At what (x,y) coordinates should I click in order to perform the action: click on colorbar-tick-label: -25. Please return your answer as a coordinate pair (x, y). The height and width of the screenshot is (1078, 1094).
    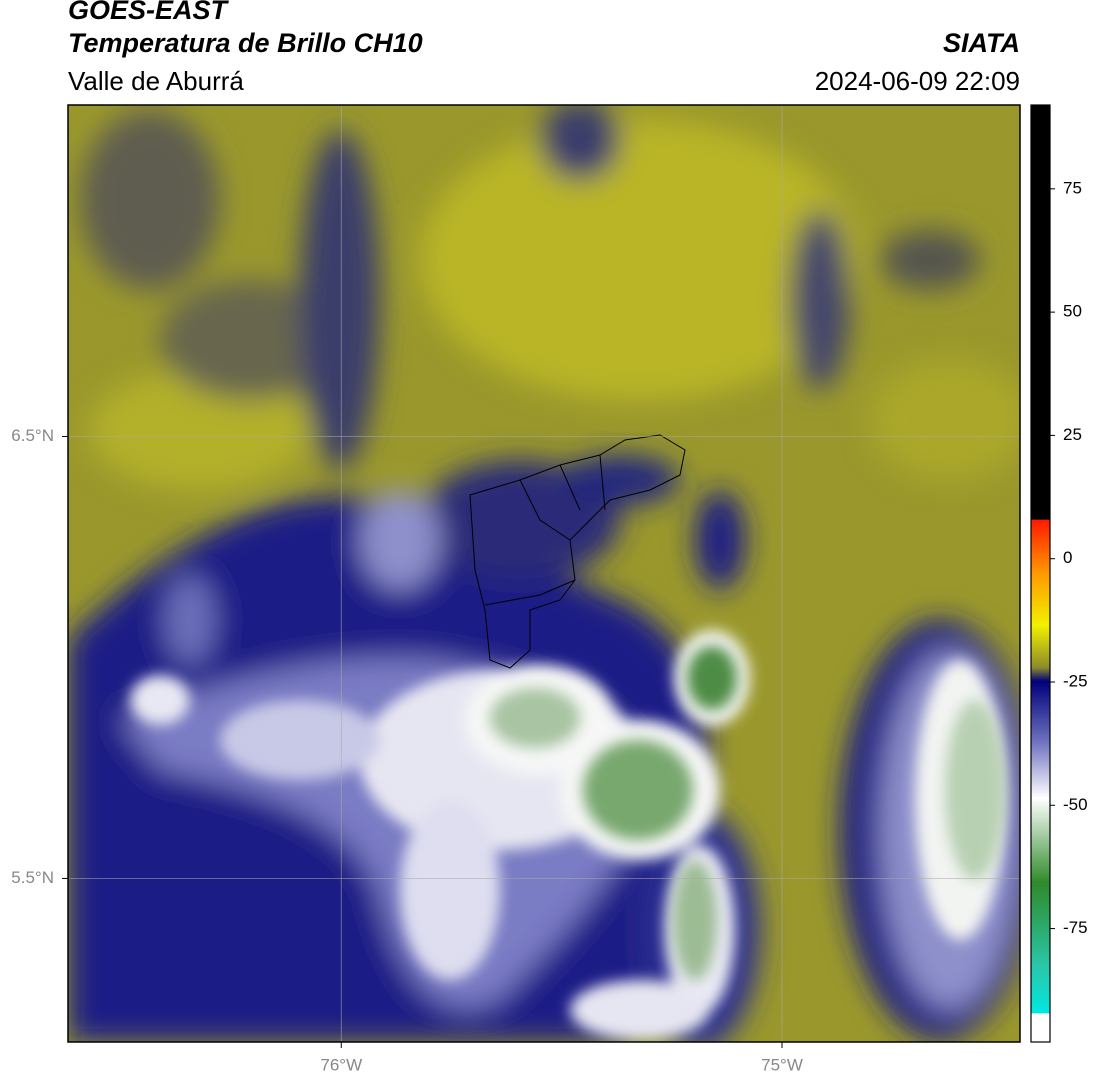
    Looking at the image, I should click on (1075, 680).